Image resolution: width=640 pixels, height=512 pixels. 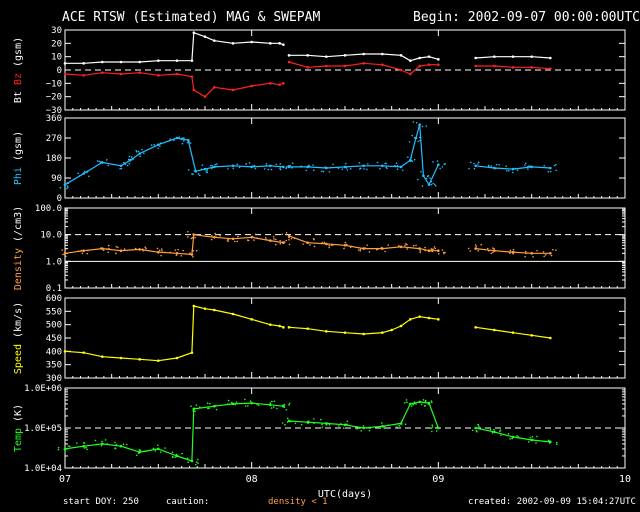 I want to click on caution-label: caution:, so click(x=188, y=502).